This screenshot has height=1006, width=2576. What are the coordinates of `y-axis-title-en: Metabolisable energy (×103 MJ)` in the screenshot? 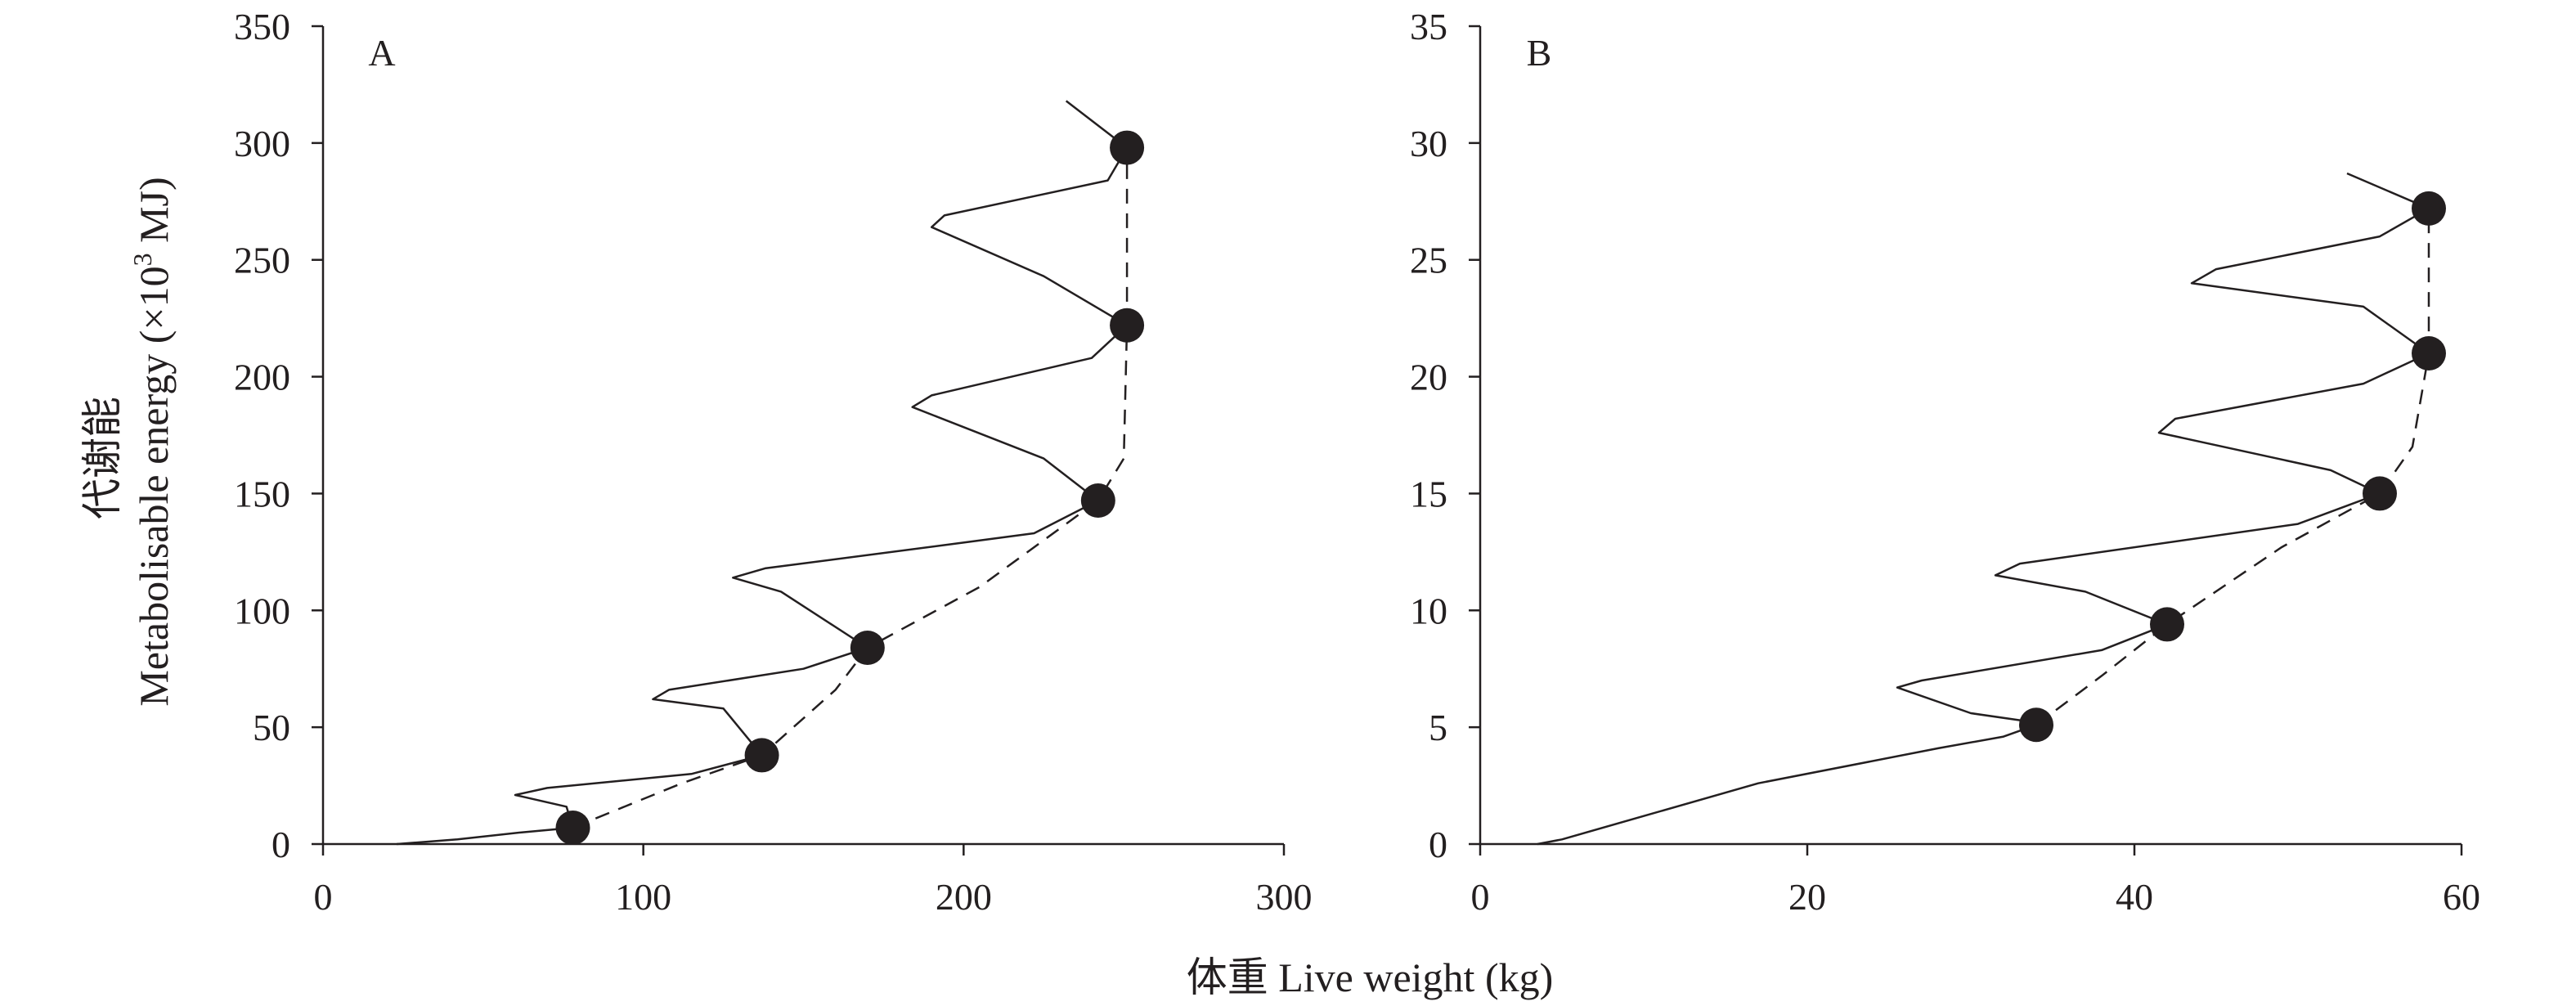 It's located at (152, 441).